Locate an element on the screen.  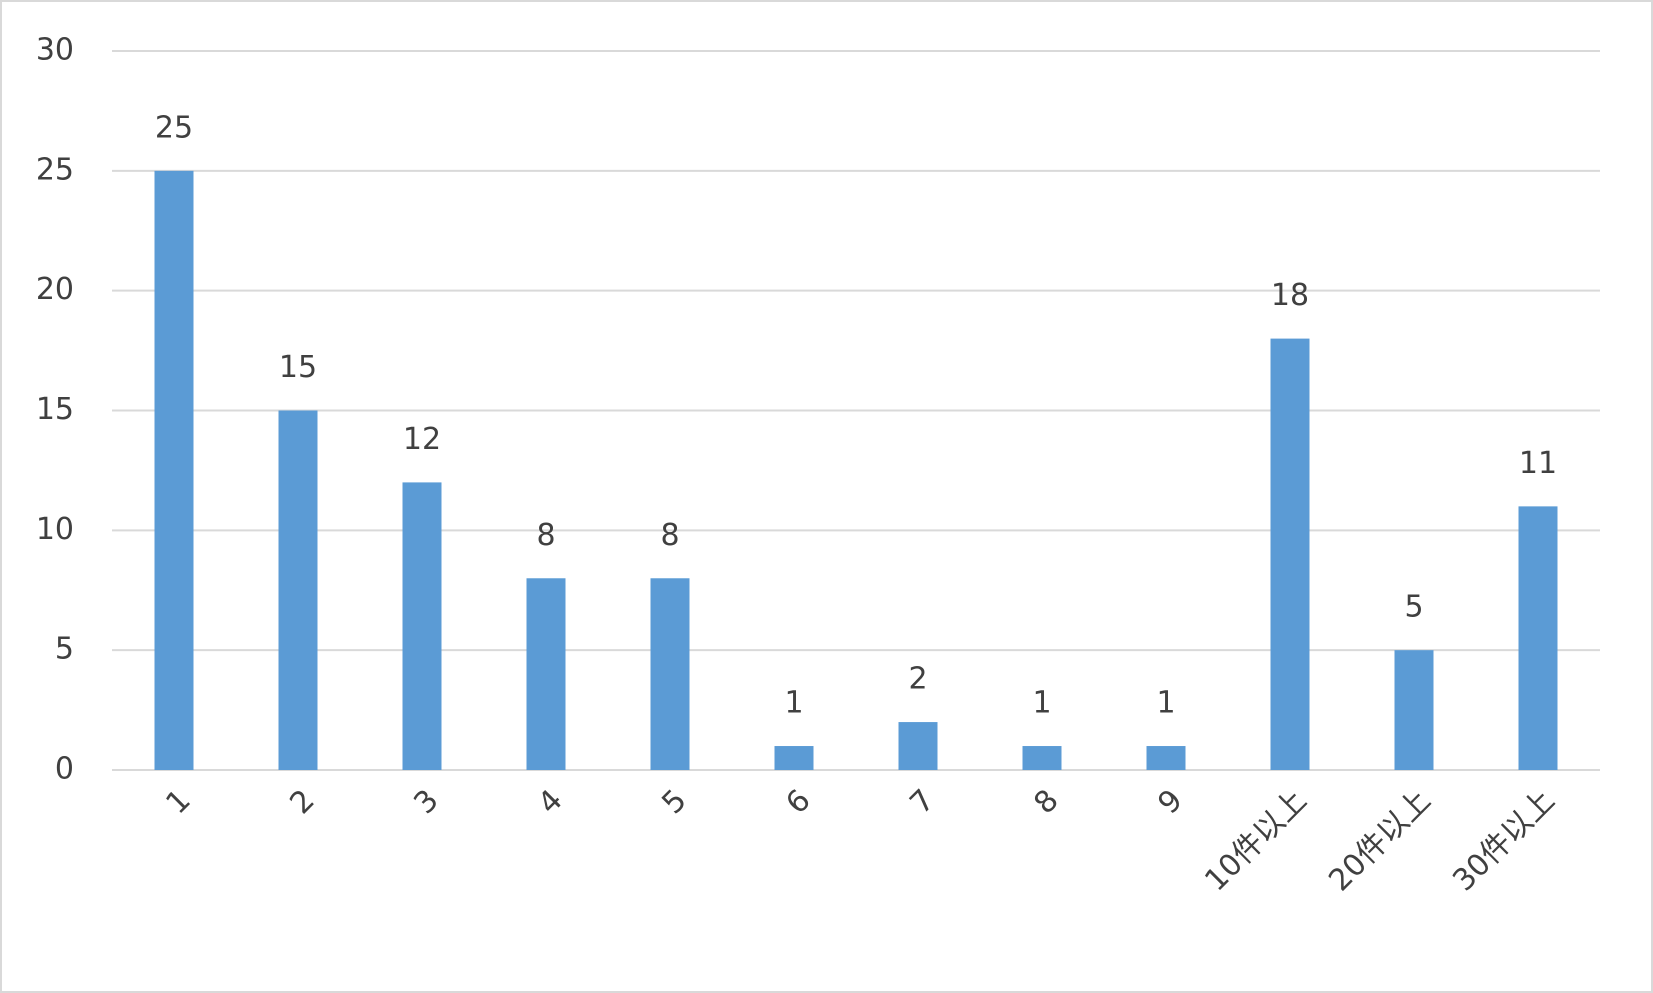
value-label: 11 is located at coordinates (1538, 463).